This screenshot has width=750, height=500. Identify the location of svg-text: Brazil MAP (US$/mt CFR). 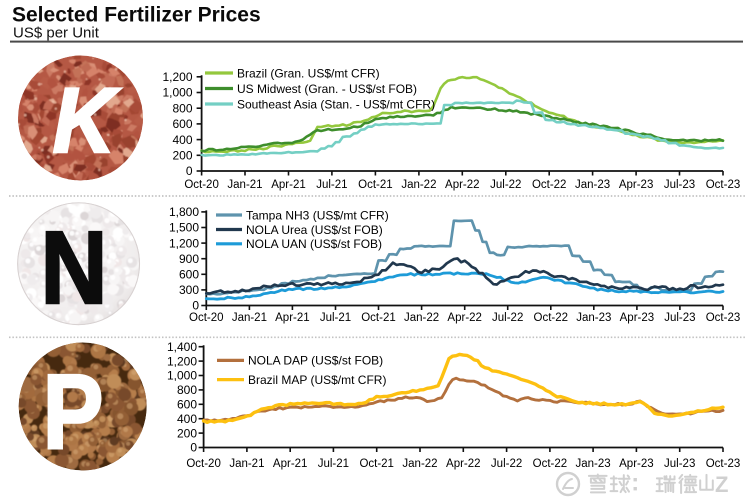
(317, 380).